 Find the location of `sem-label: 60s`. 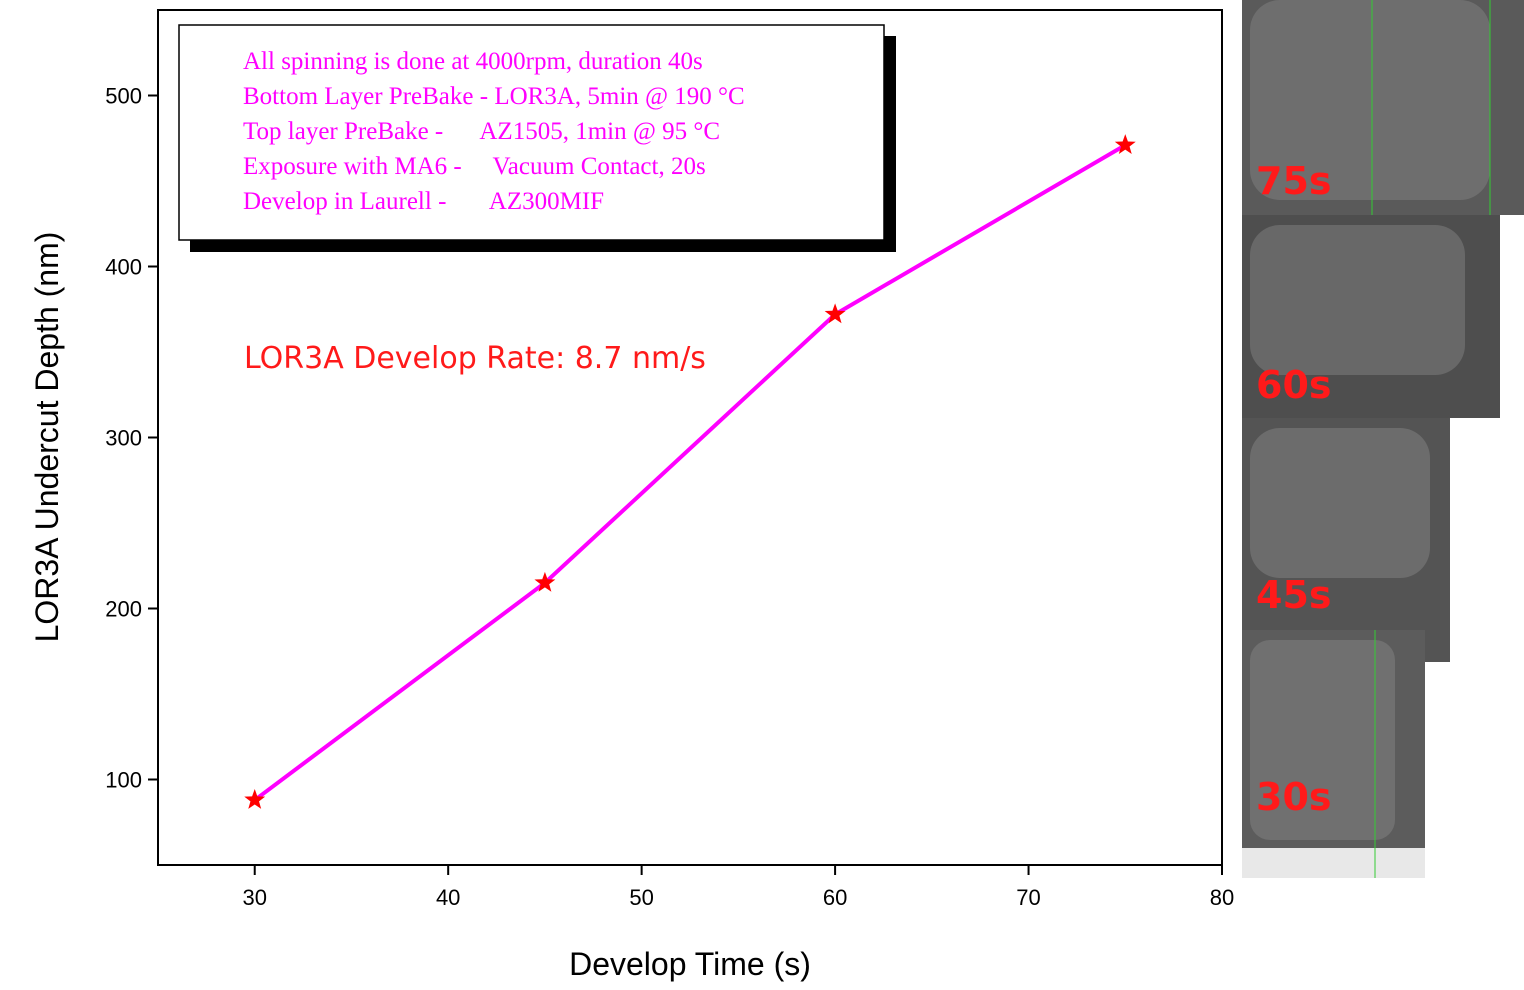

sem-label: 60s is located at coordinates (1294, 385).